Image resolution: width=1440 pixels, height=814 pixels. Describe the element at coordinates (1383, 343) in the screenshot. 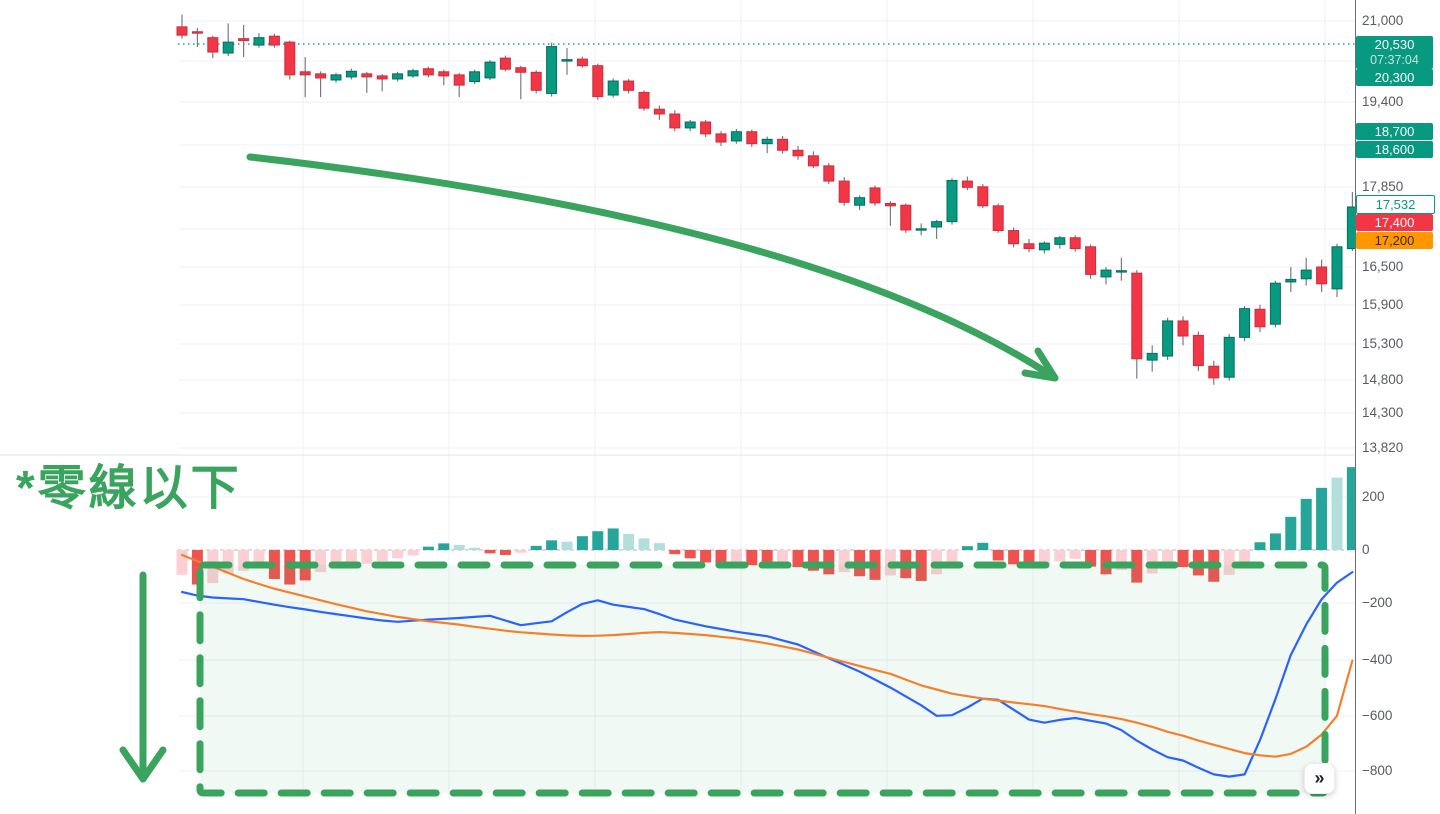

I see `axis-tick-label: 15,300` at that location.